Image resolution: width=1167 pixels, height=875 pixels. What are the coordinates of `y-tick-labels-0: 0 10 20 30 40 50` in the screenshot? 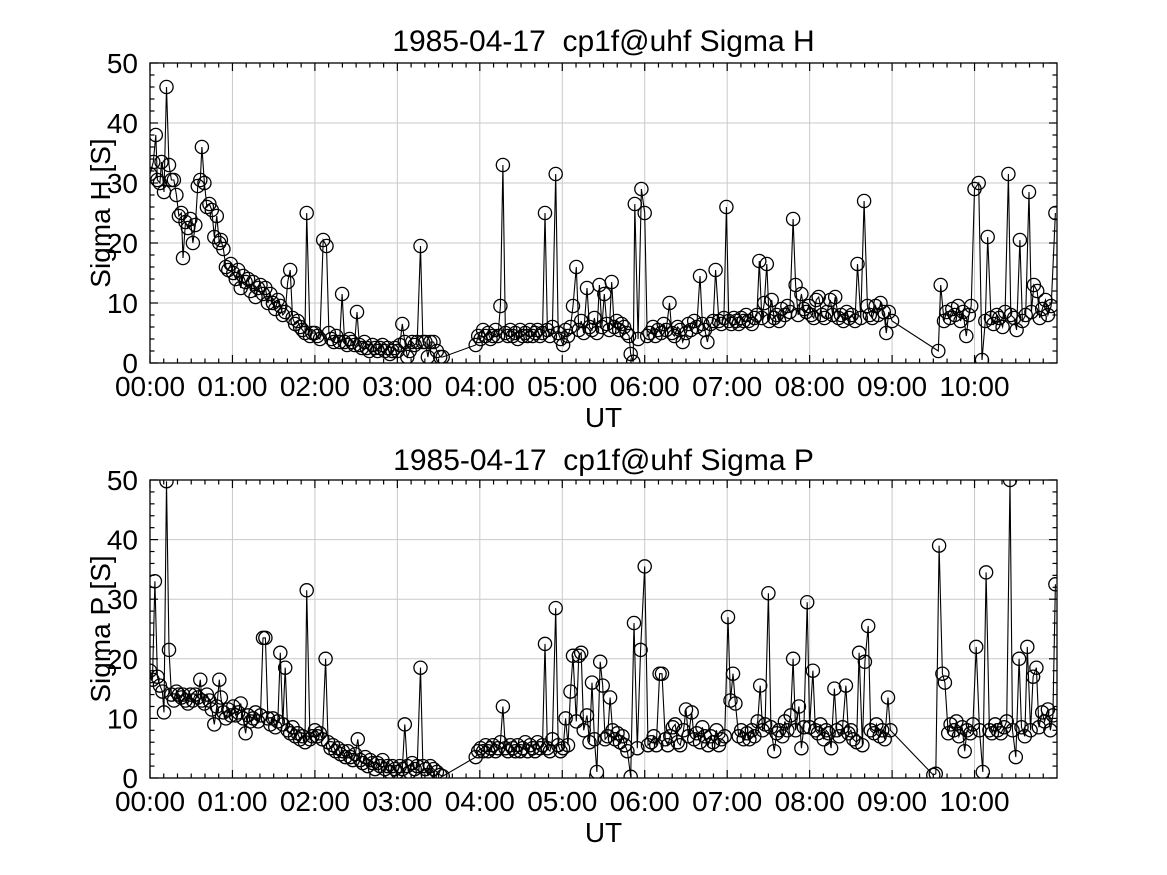 It's located at (122, 213).